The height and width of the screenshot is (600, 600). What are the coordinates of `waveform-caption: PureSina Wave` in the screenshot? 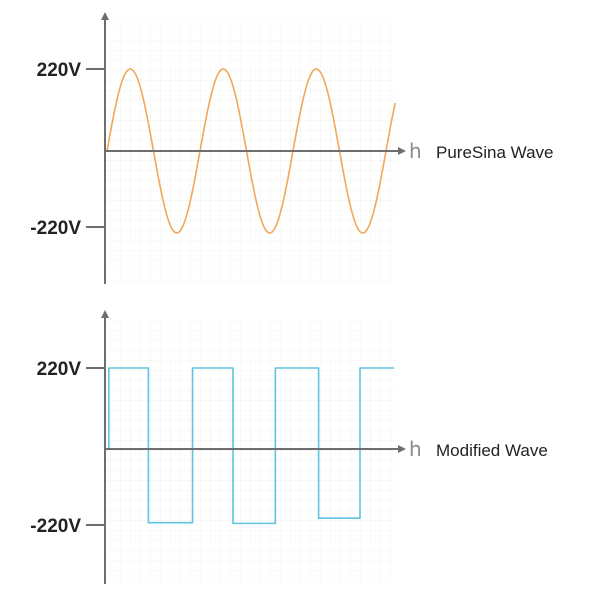 It's located at (494, 152).